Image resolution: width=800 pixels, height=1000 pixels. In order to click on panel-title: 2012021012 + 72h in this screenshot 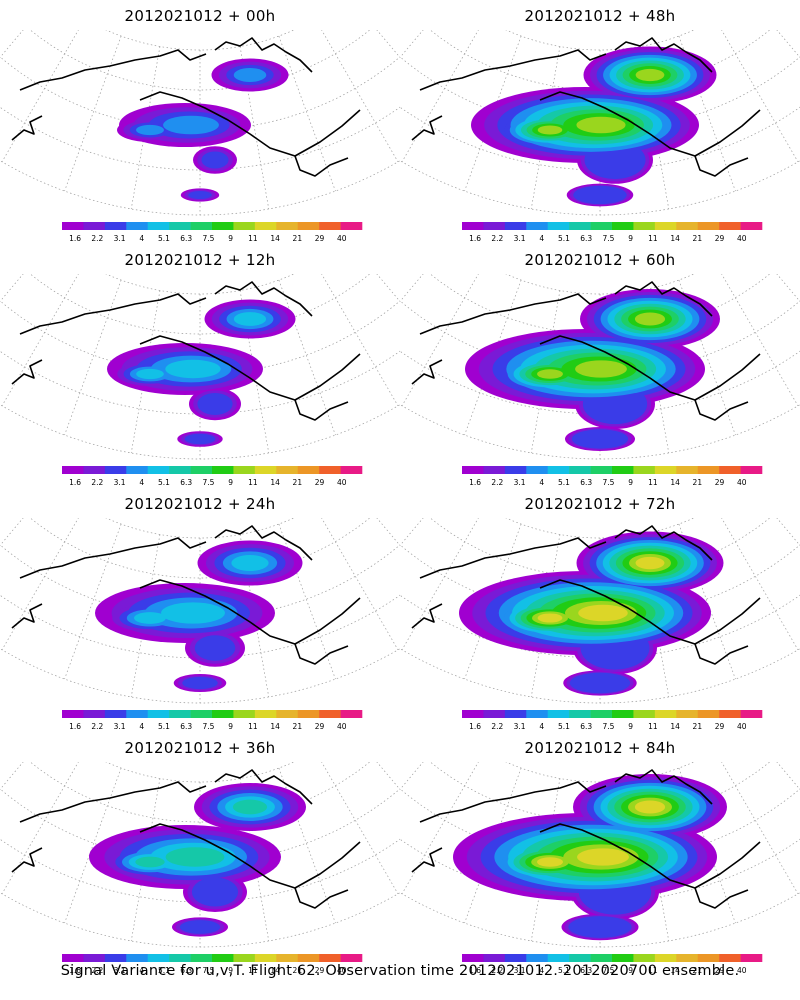, I will do `click(600, 504)`.